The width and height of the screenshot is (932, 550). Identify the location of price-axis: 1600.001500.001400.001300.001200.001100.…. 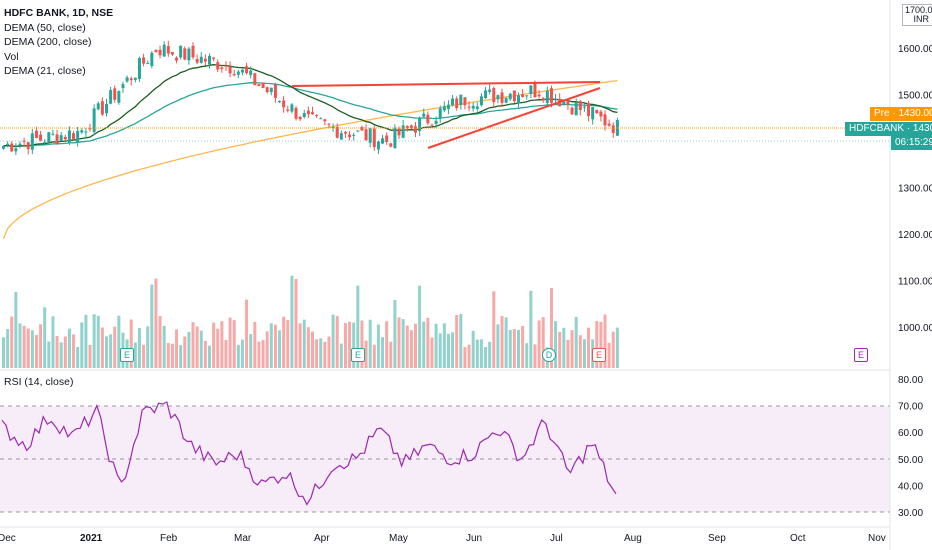
(915, 189).